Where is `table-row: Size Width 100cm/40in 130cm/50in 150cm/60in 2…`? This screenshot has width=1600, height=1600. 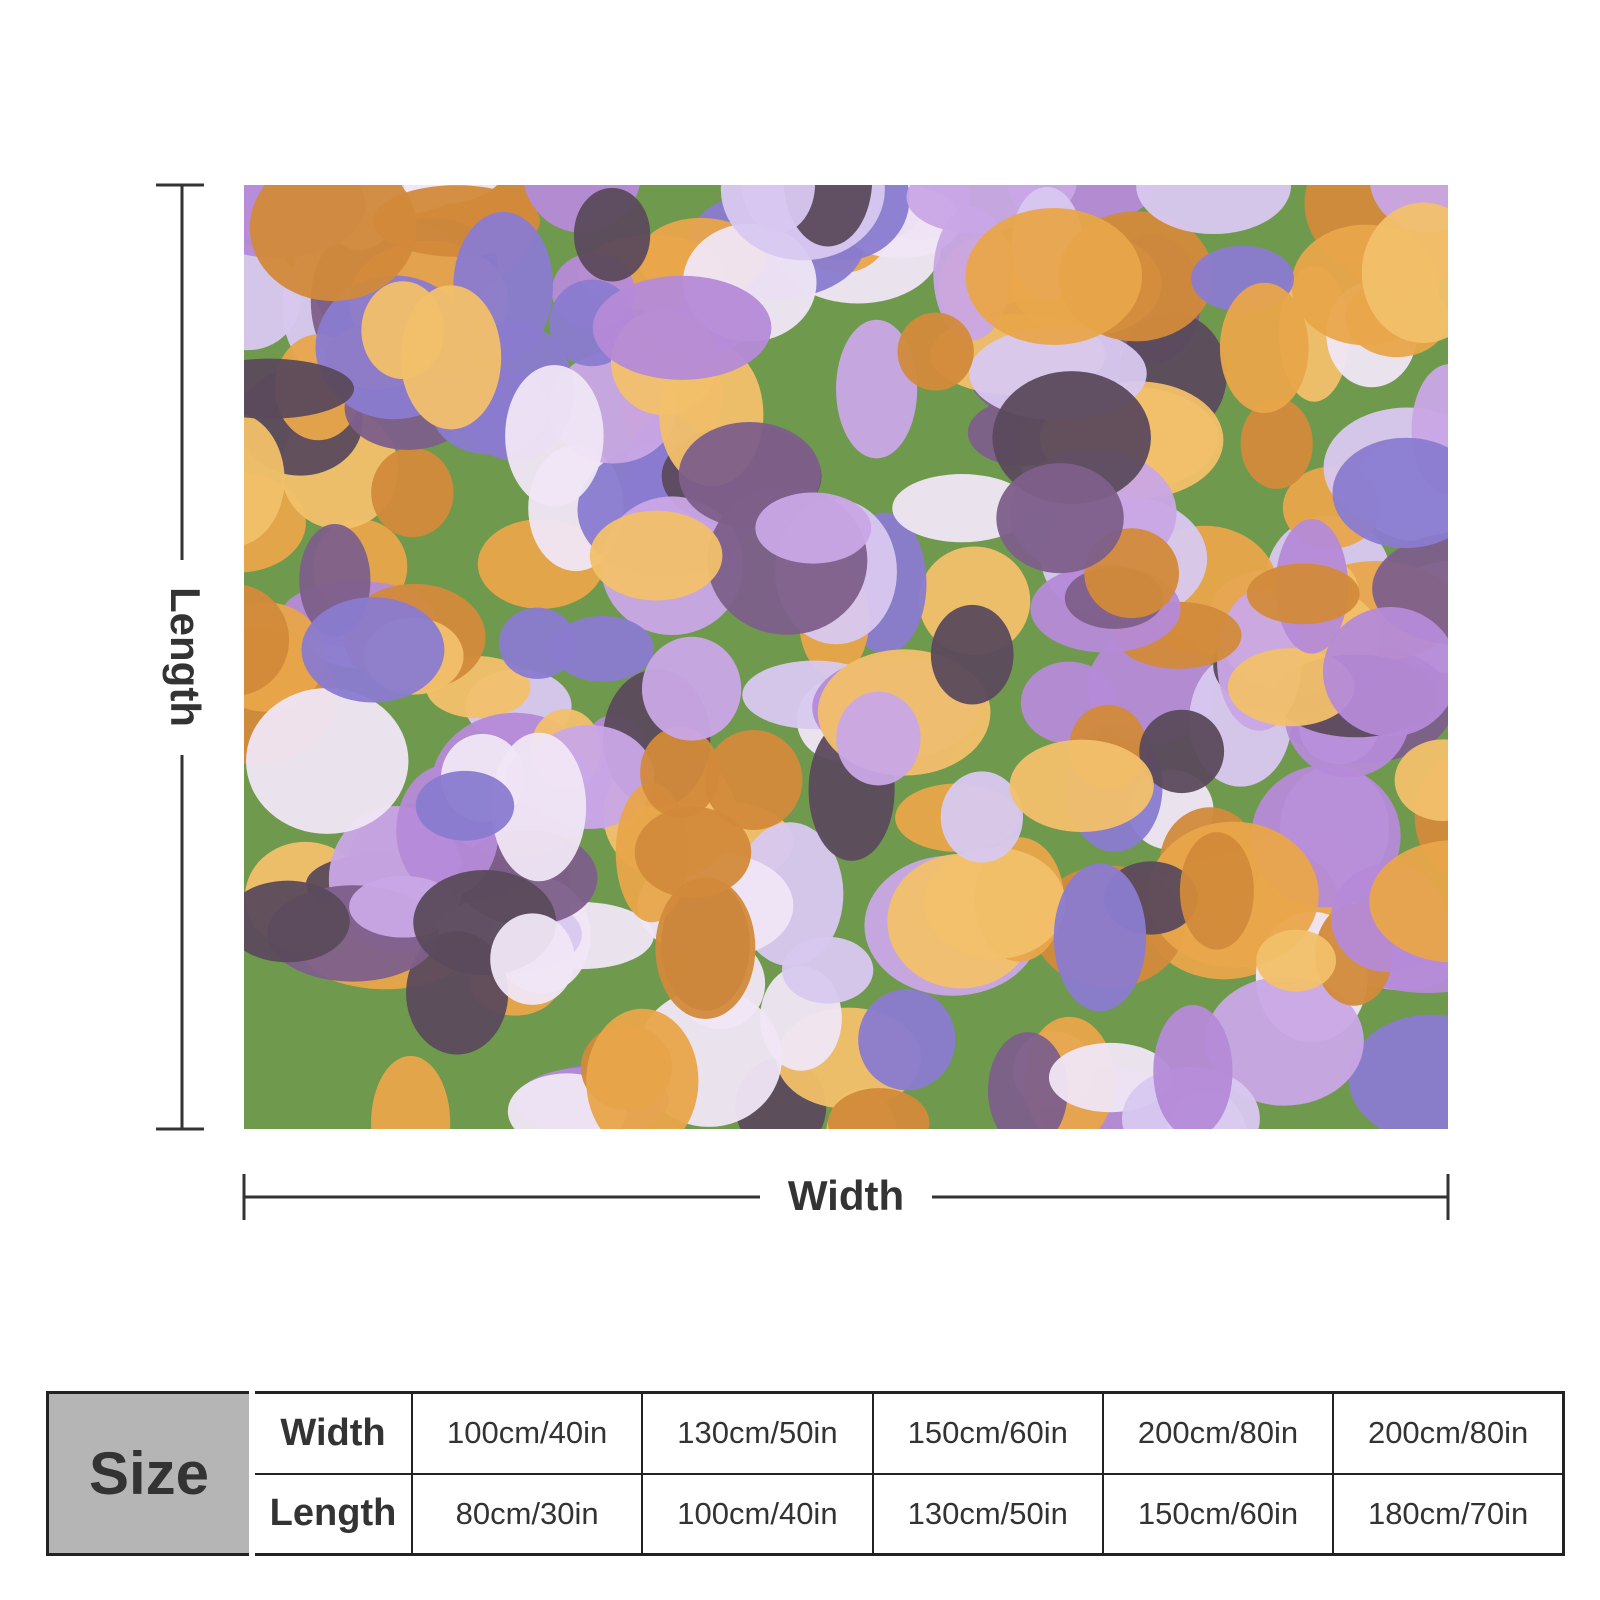
table-row: Size Width 100cm/40in 130cm/50in 150cm/60in 2… is located at coordinates (805, 1473).